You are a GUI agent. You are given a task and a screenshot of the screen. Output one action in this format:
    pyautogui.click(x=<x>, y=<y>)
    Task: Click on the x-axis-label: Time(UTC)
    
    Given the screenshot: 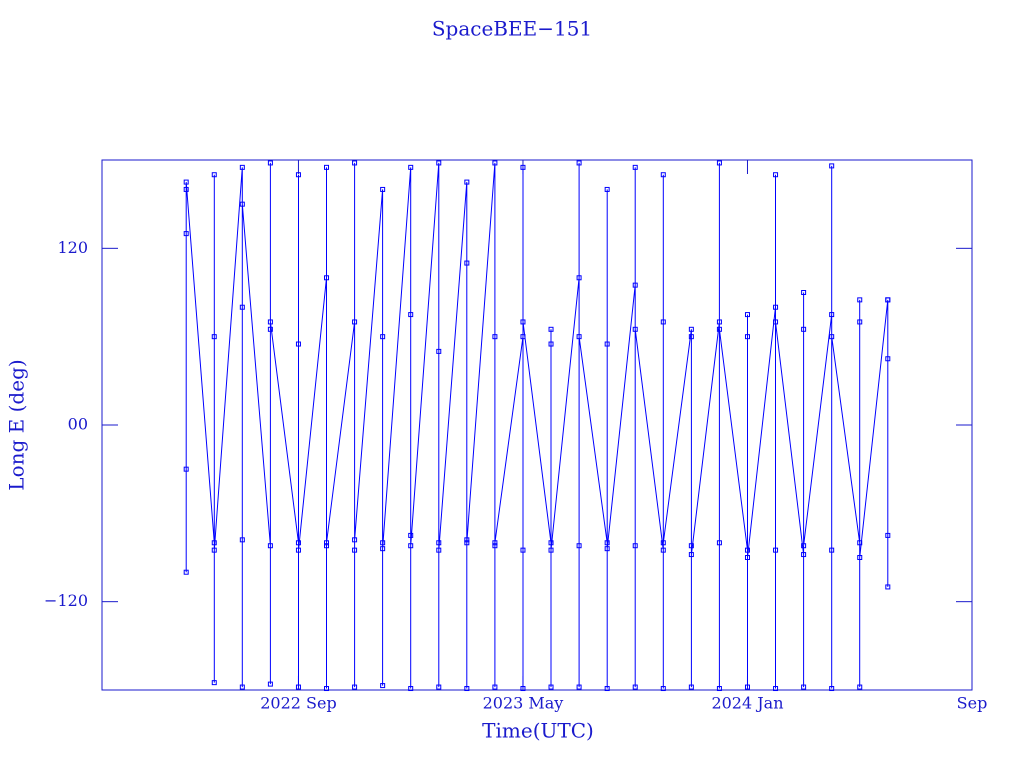 What is the action you would take?
    pyautogui.click(x=538, y=731)
    